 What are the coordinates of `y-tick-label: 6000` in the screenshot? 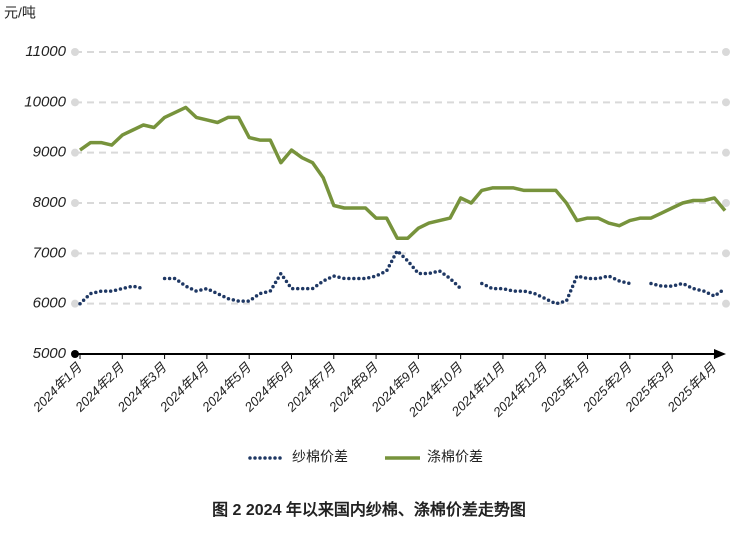 It's located at (50, 303).